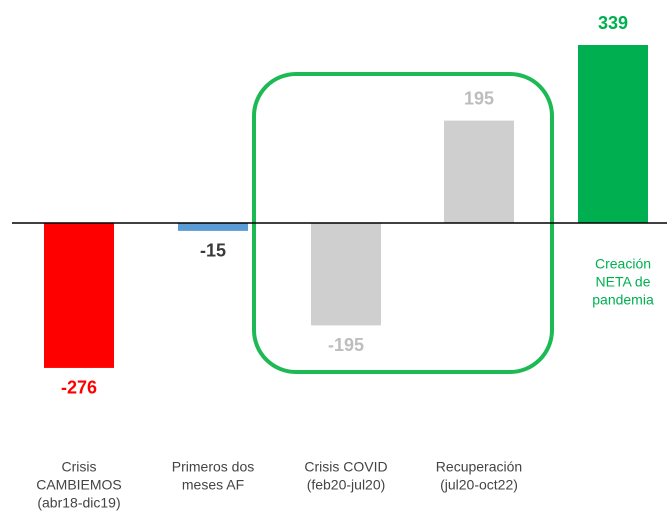 This screenshot has height=514, width=667. I want to click on value-label: -276, so click(79, 388).